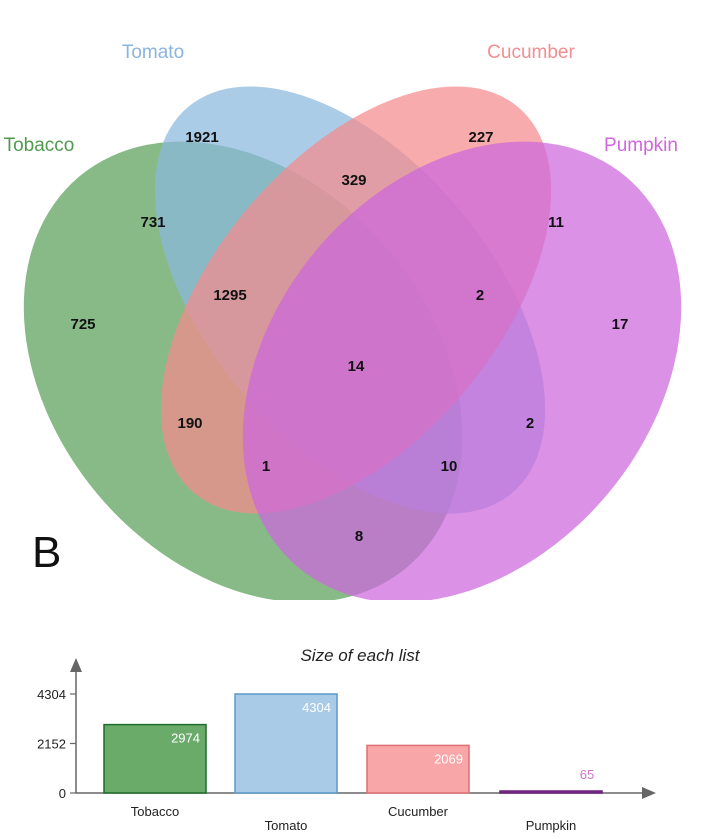 This screenshot has height=839, width=708. I want to click on category-label-tobacco: Tobacco, so click(155, 811).